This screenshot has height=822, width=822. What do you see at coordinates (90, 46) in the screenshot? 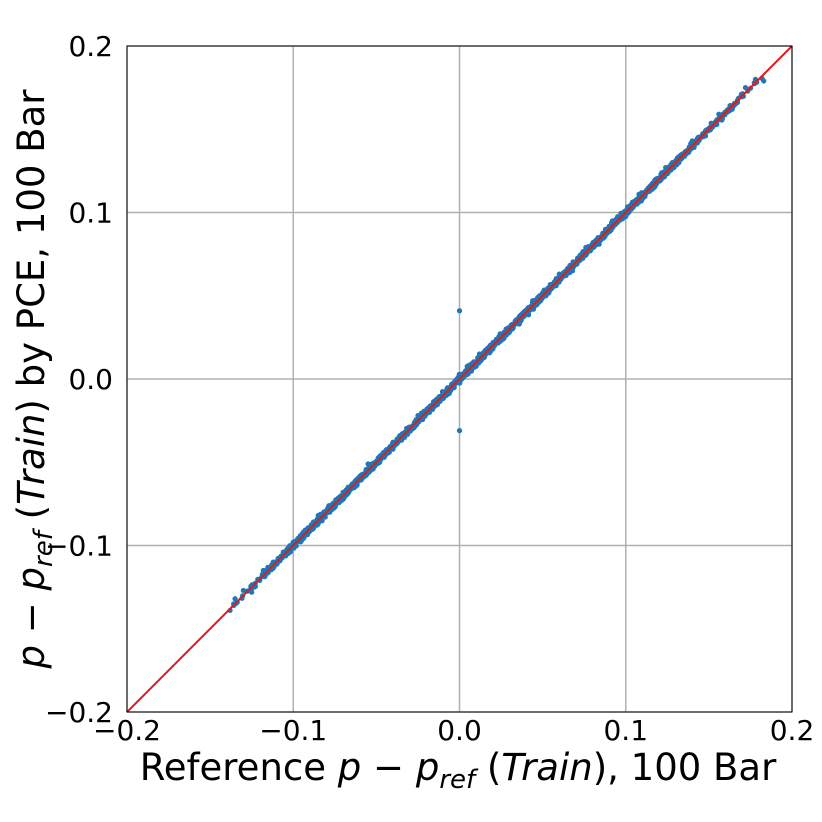
I see `y-tick-label: 0.2` at bounding box center [90, 46].